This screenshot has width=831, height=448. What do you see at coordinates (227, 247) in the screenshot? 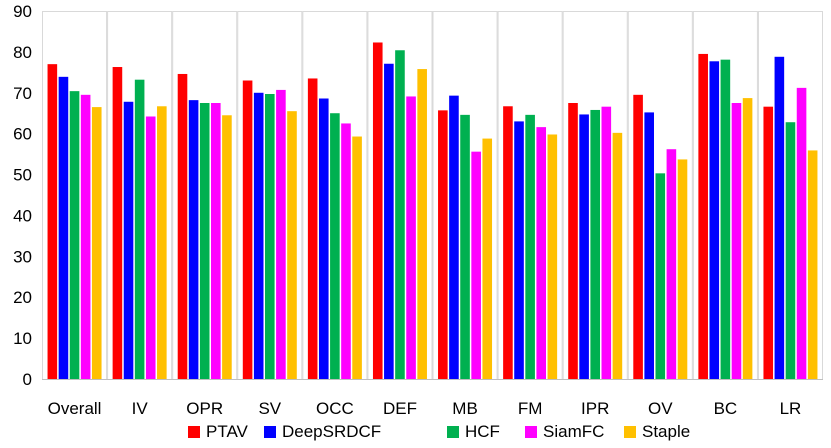
I see `bar-staple-opr` at bounding box center [227, 247].